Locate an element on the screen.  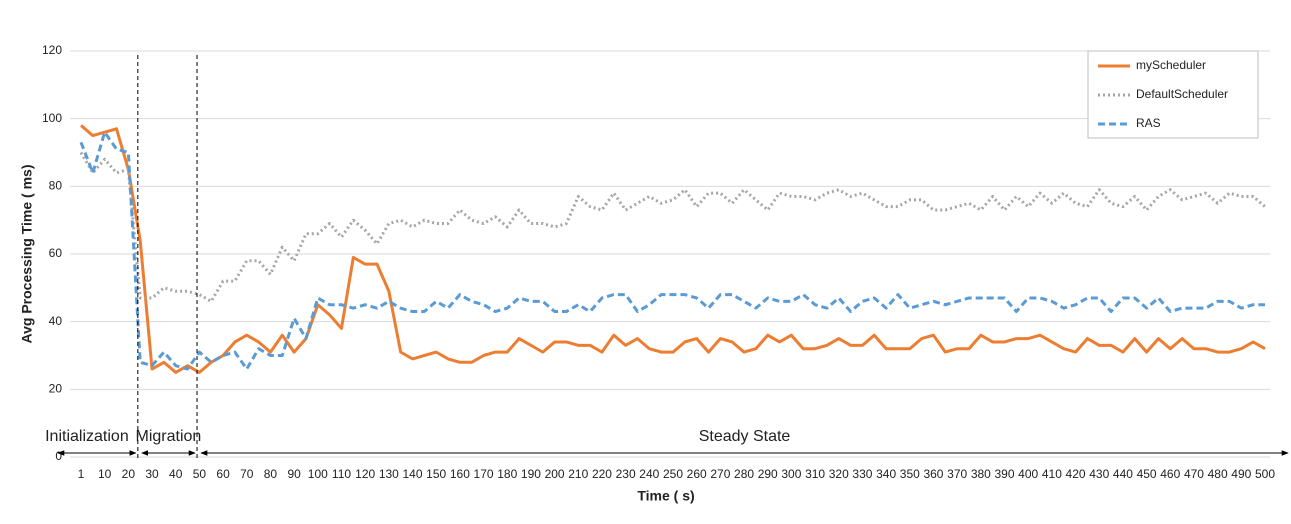
x-tick-label: 380 is located at coordinates (981, 474).